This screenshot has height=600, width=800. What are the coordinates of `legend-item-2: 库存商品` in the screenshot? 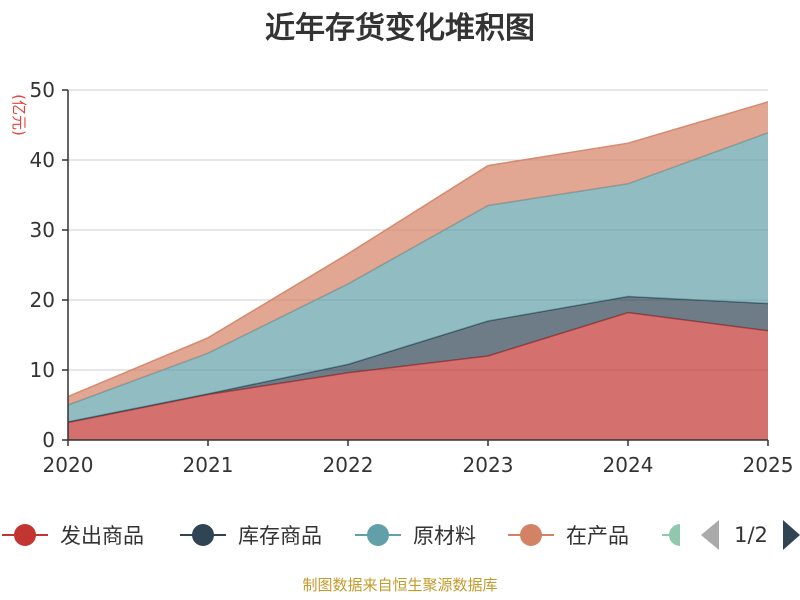 It's located at (251, 536).